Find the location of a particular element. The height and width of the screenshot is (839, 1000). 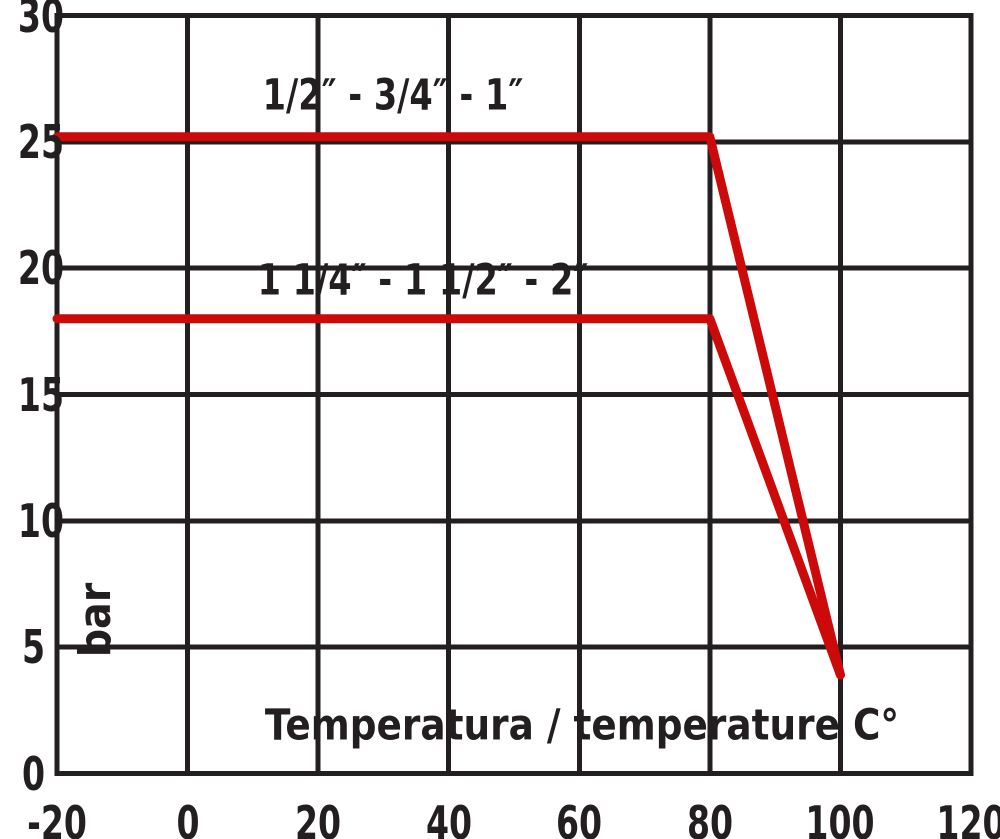

x-tick-label--20: -20 is located at coordinates (56, 819).